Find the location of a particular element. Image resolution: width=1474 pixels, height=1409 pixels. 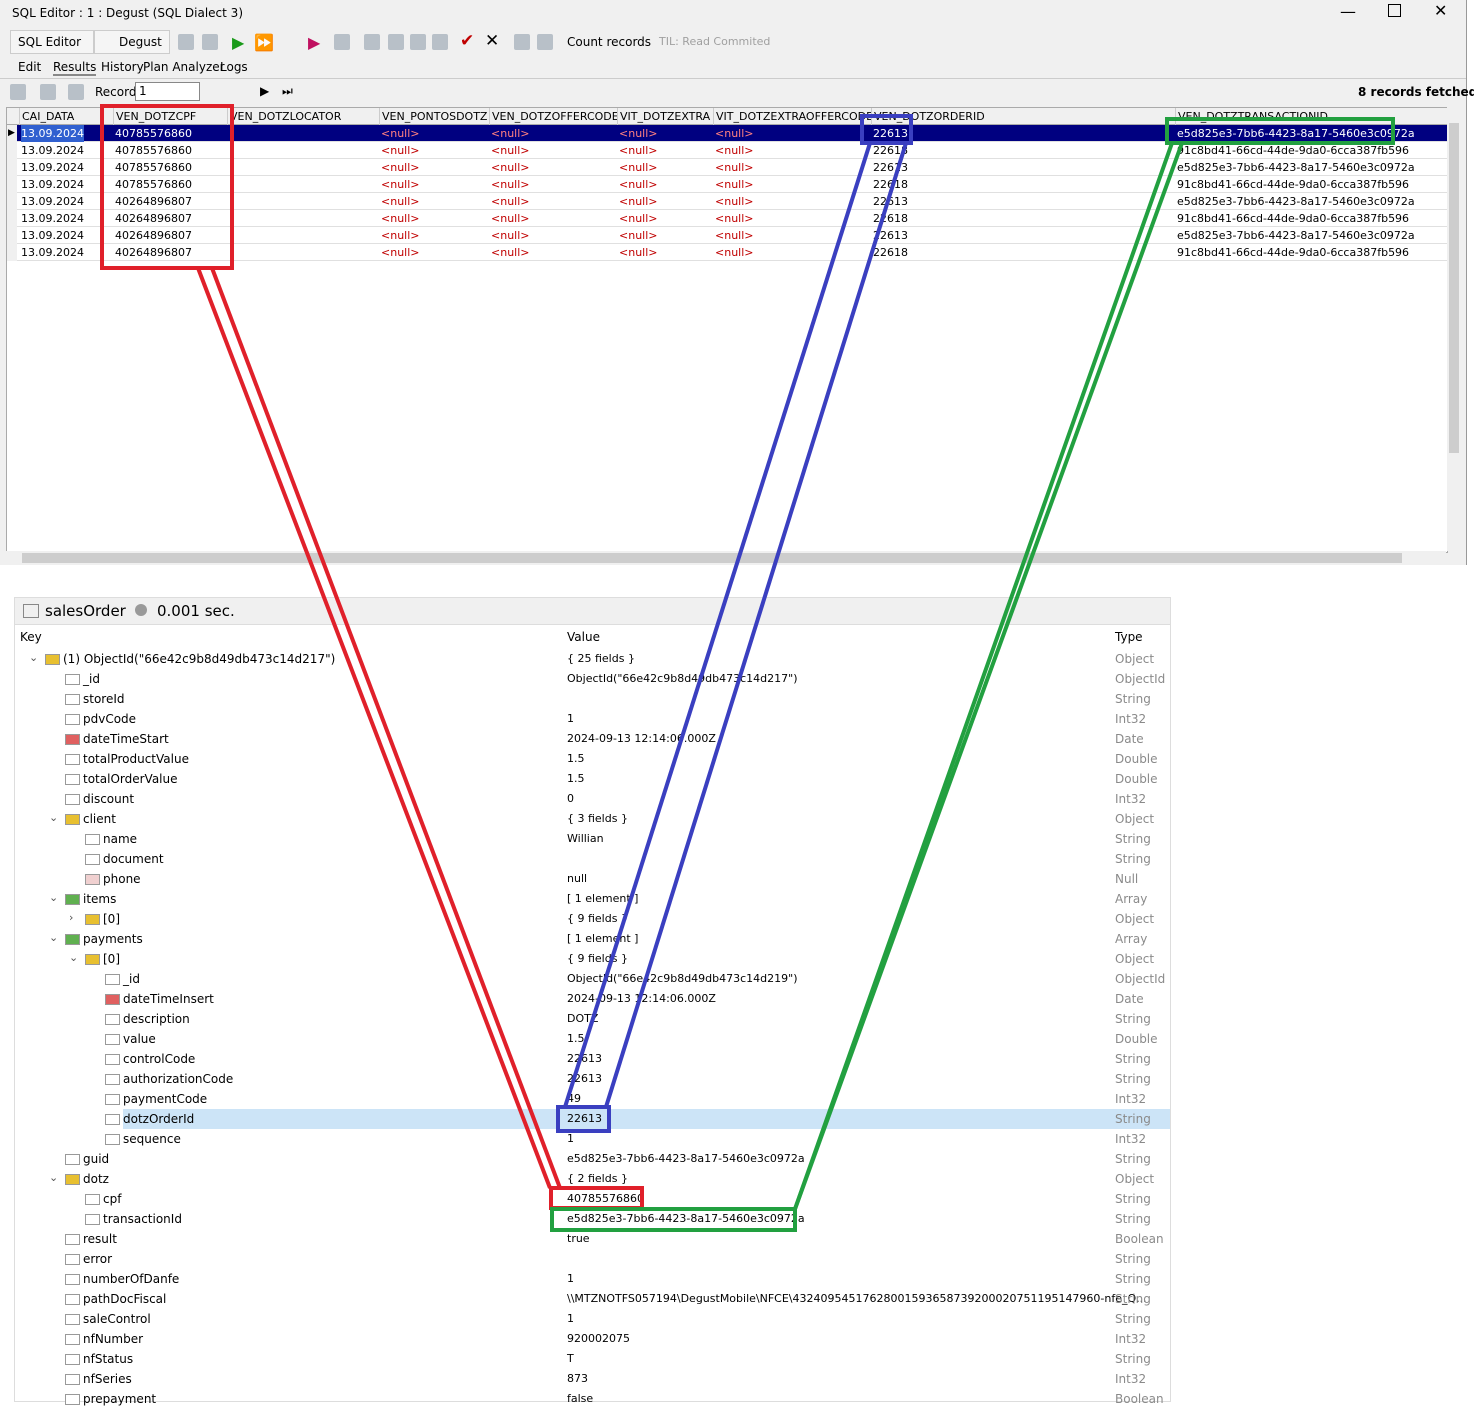

type: Null is located at coordinates (1127, 879).